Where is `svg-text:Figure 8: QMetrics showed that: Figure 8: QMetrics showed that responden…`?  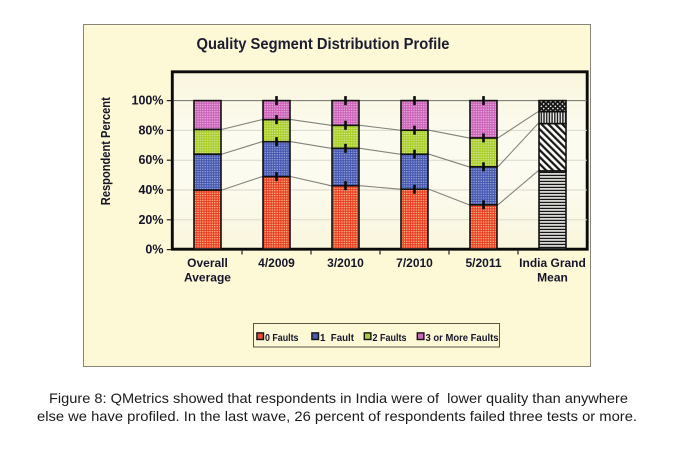 svg-text:Figure 8: QMetrics showed that: Figure 8: QMetrics showed that responden… is located at coordinates (338, 398).